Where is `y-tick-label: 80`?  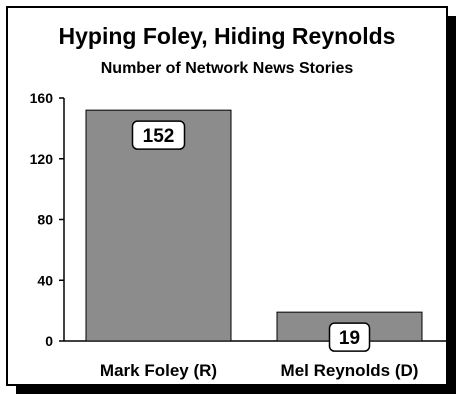
y-tick-label: 80 is located at coordinates (45, 220).